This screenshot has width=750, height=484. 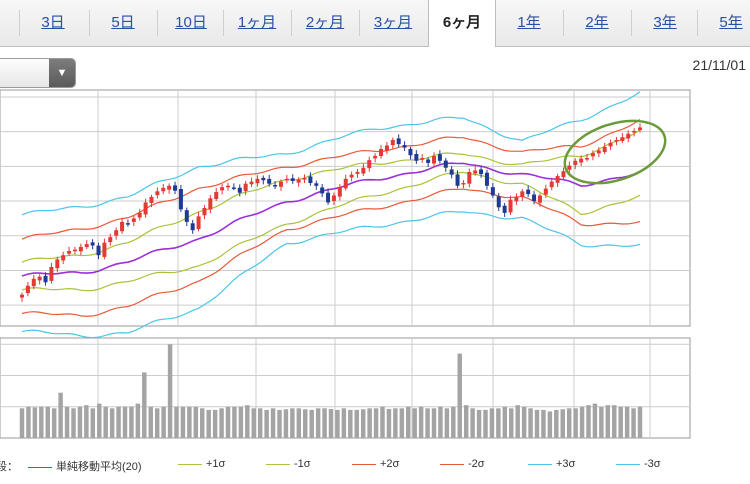 I want to click on tab-11: 3年, so click(x=665, y=22).